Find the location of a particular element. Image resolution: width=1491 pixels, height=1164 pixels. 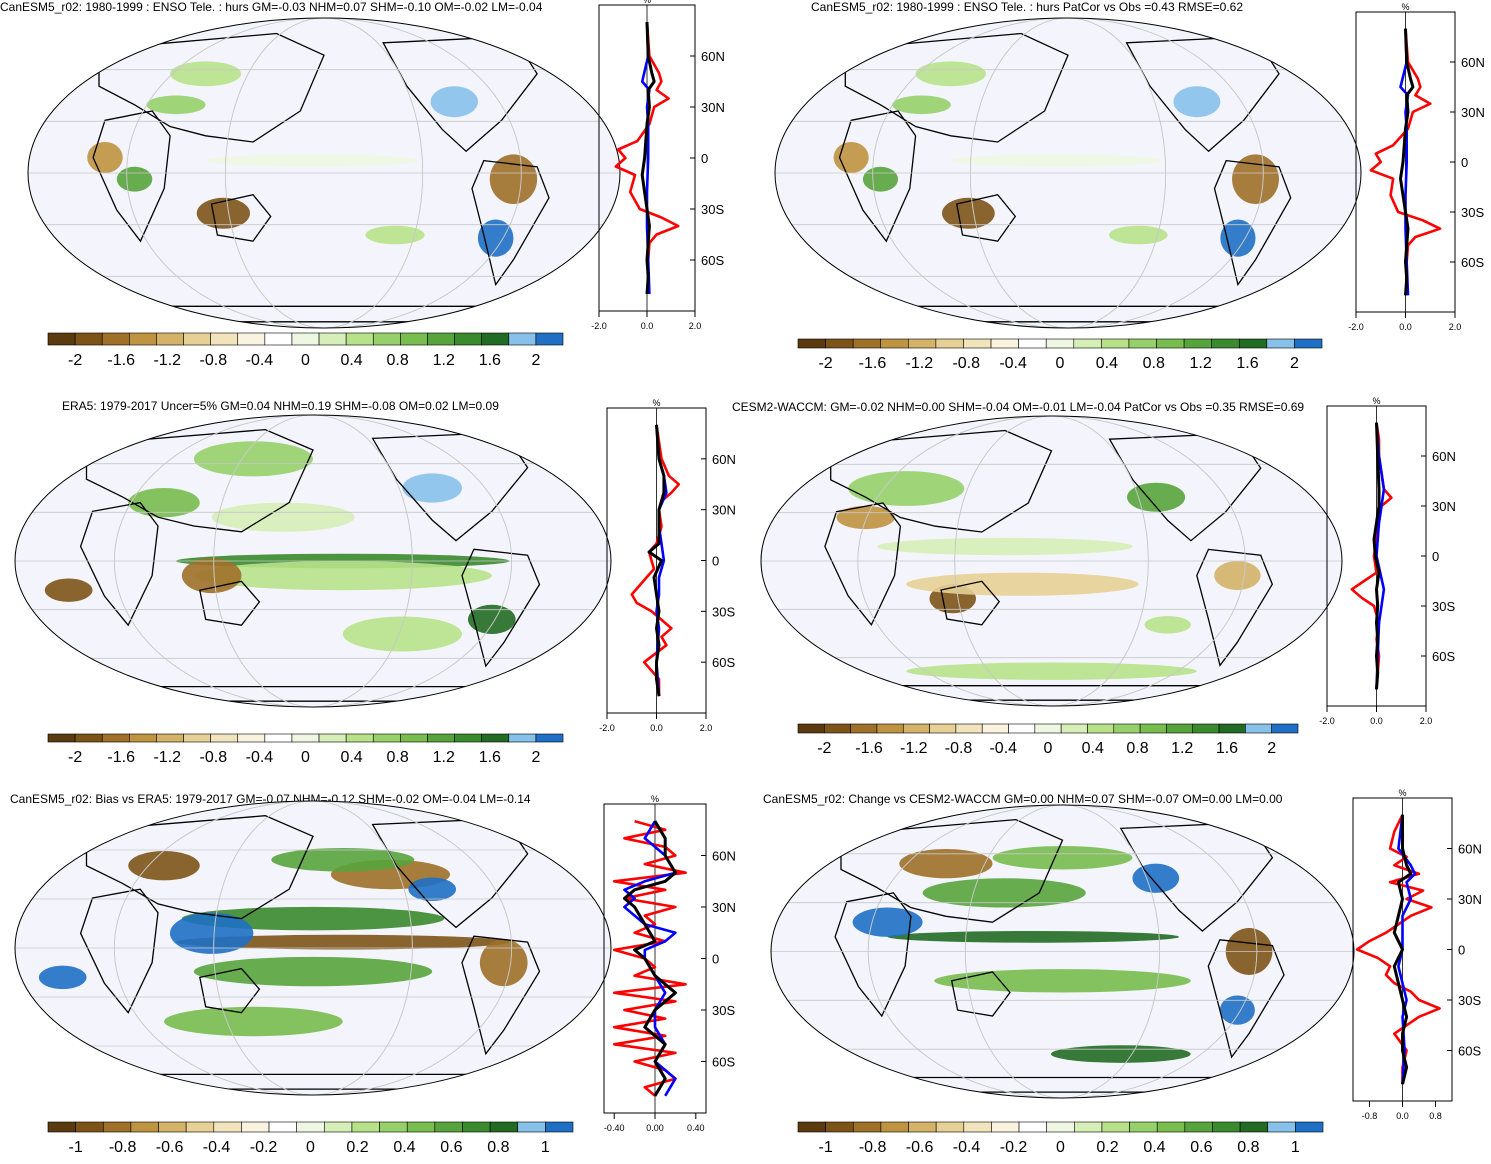

zonal-unit-label: % is located at coordinates (656, 403).